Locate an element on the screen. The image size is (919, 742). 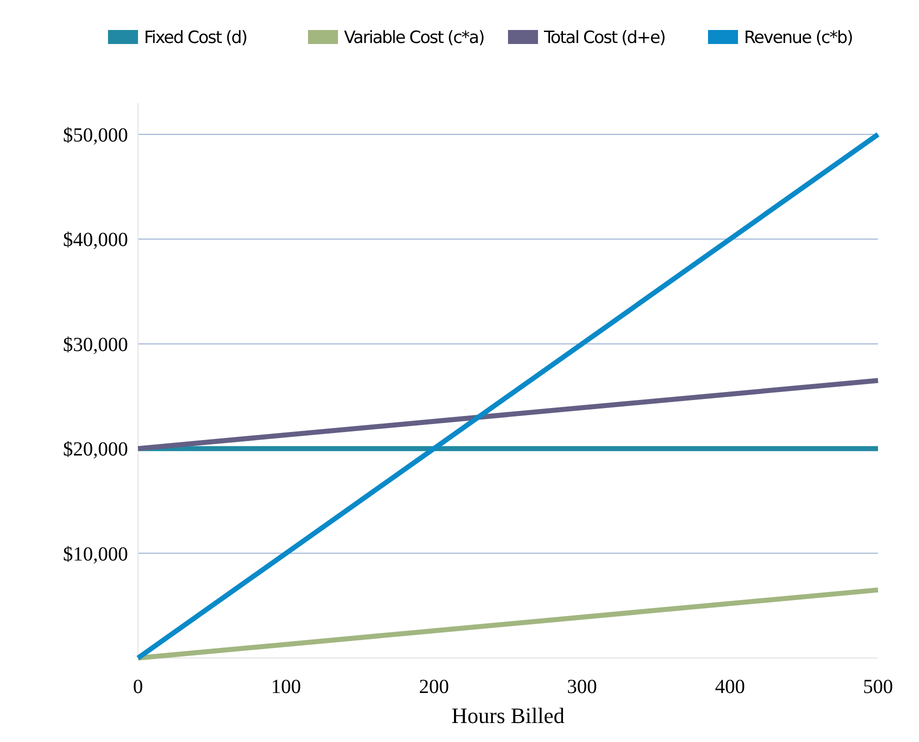
x-axis-title: Hours Billed is located at coordinates (508, 715).